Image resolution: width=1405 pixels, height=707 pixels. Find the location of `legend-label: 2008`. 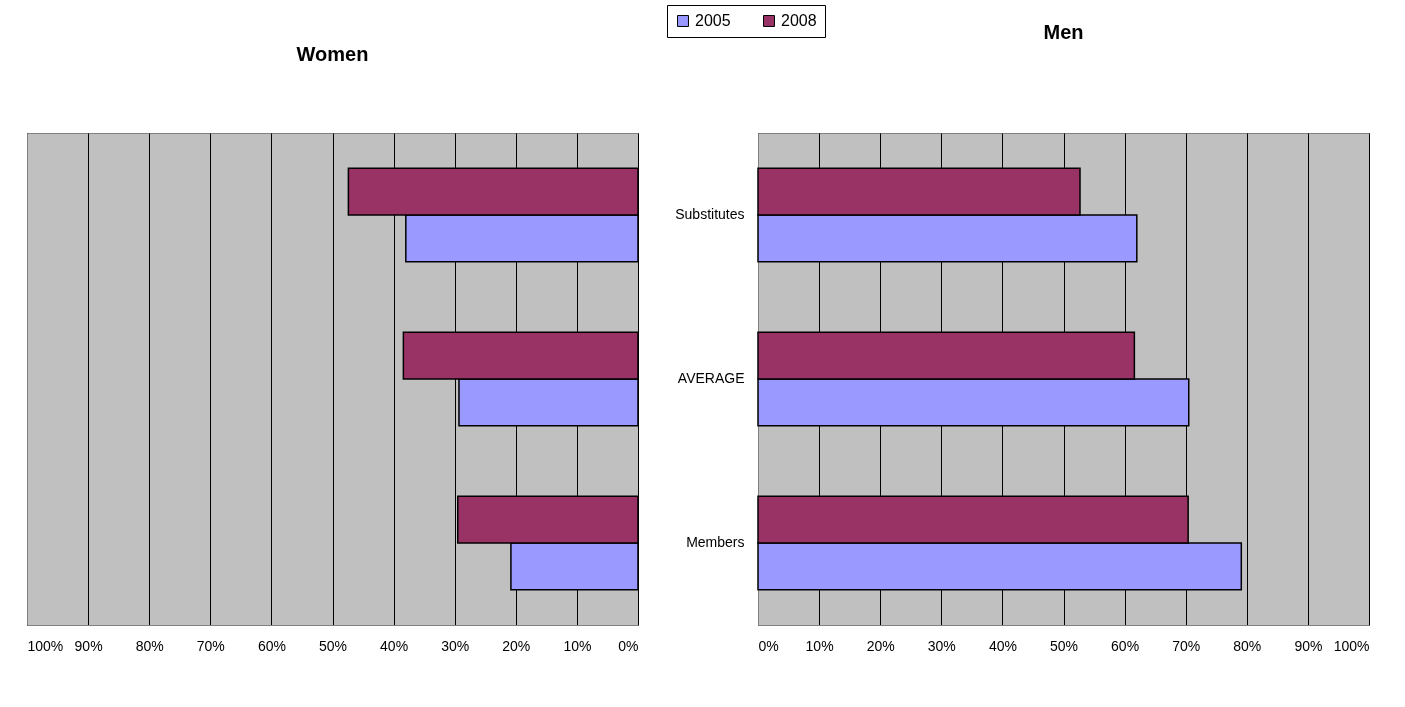

legend-label: 2008 is located at coordinates (799, 20).